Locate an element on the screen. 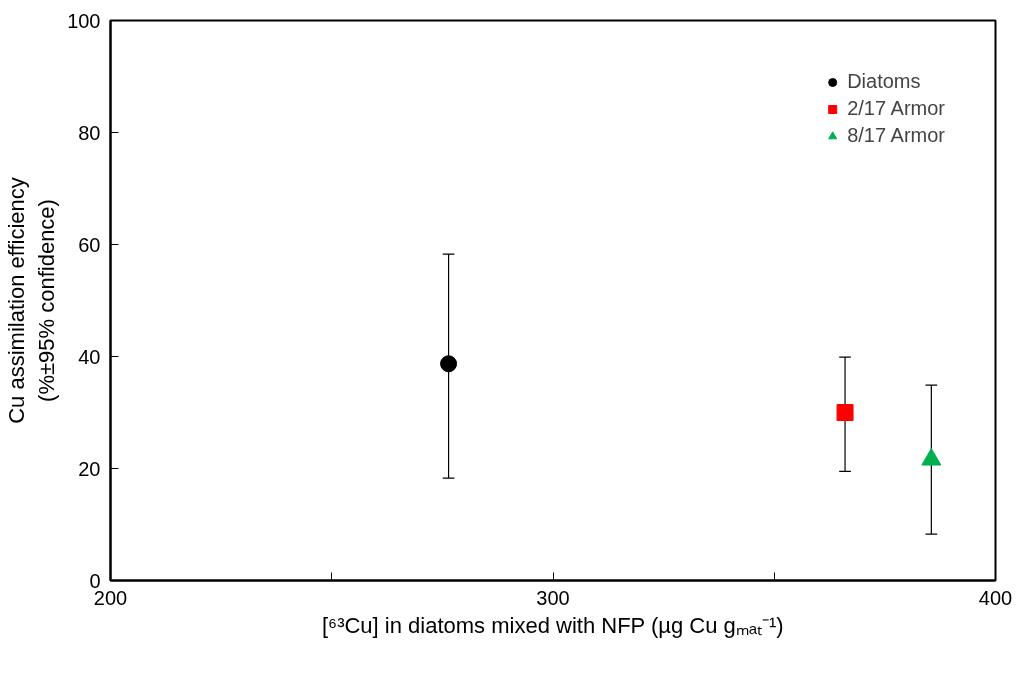 Image resolution: width=1032 pixels, height=681 pixels. y-tick-label: 40 is located at coordinates (89, 356).